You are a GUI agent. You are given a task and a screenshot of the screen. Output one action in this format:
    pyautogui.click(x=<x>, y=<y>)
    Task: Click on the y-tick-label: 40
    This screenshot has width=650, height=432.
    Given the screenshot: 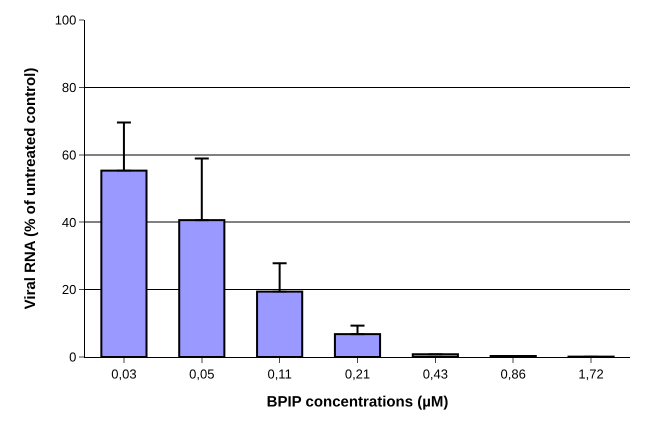 What is the action you would take?
    pyautogui.click(x=69, y=222)
    